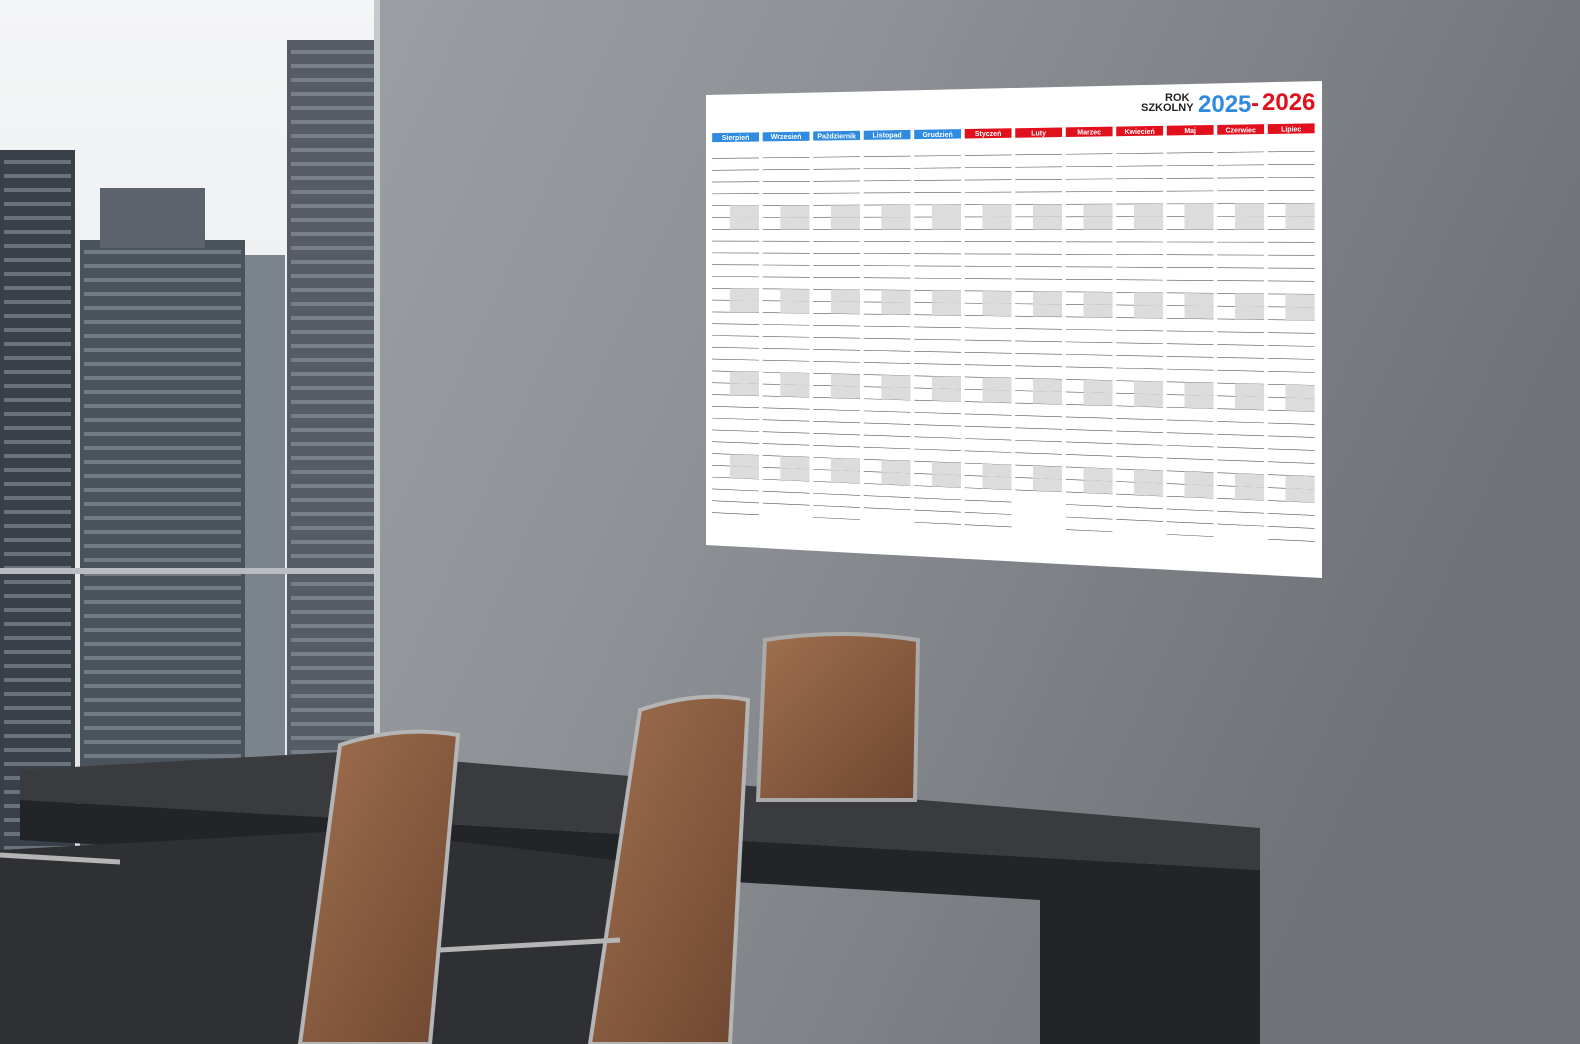  I want to click on month-column: Wrzesień, so click(786, 318).